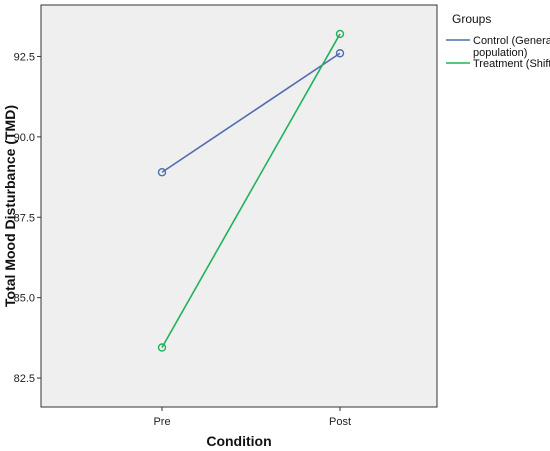  I want to click on legend-entry: Treatment (Shift), so click(511, 64).